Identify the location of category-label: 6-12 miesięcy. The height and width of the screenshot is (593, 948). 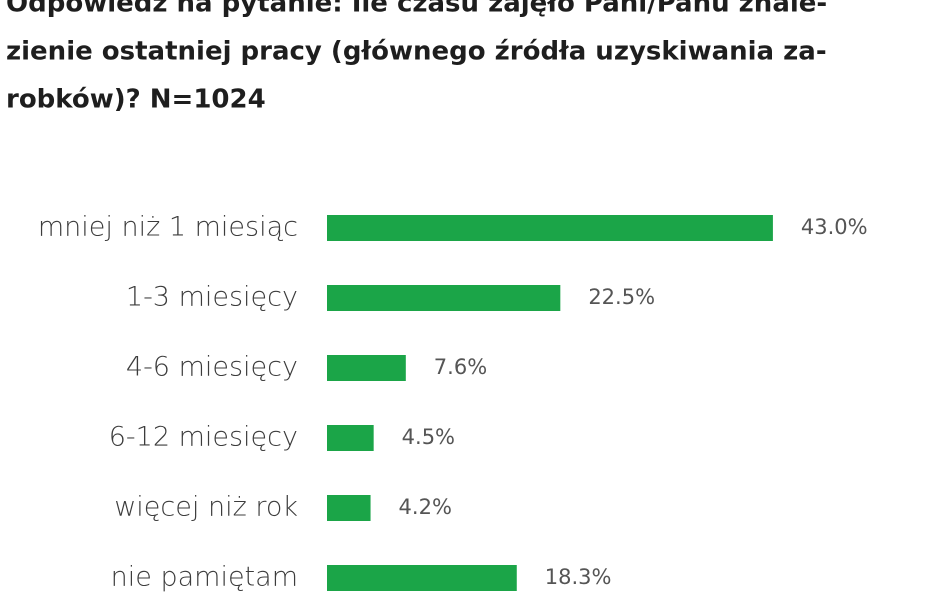
(203, 437).